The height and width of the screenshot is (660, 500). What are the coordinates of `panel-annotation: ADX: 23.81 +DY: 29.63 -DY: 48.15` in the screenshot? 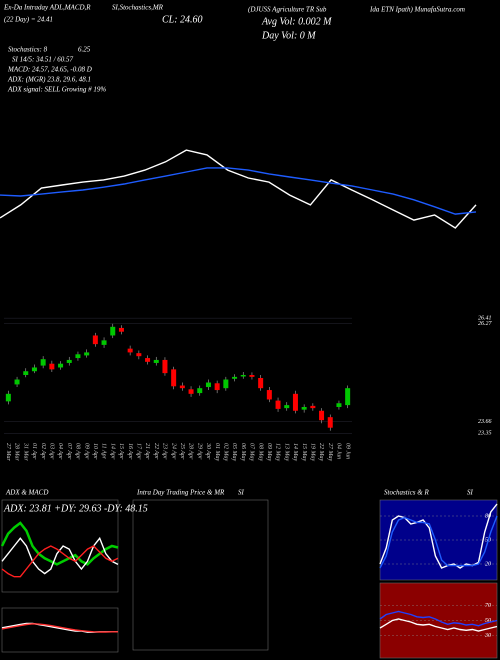 It's located at (75, 508).